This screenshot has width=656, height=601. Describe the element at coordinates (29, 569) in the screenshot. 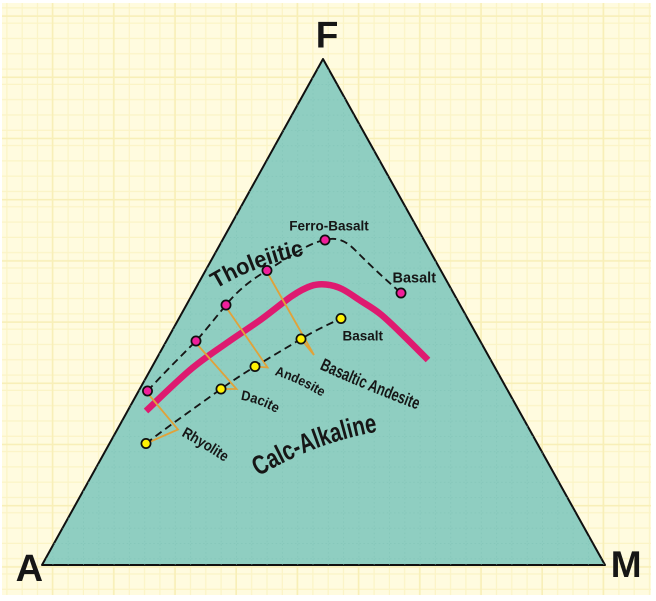

I see `svg-text: A` at that location.